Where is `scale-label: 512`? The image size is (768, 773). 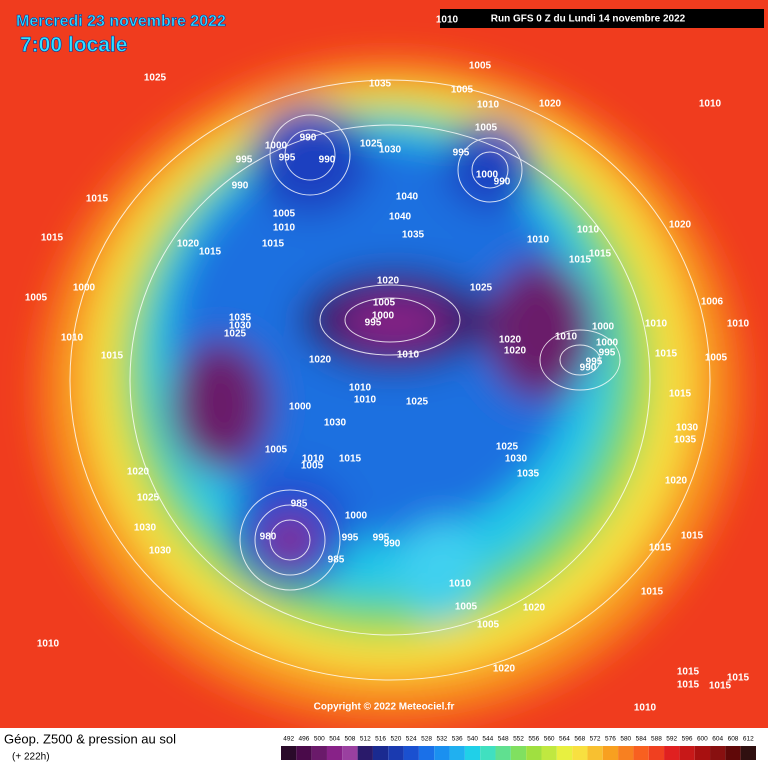 scale-label: 512 is located at coordinates (365, 739).